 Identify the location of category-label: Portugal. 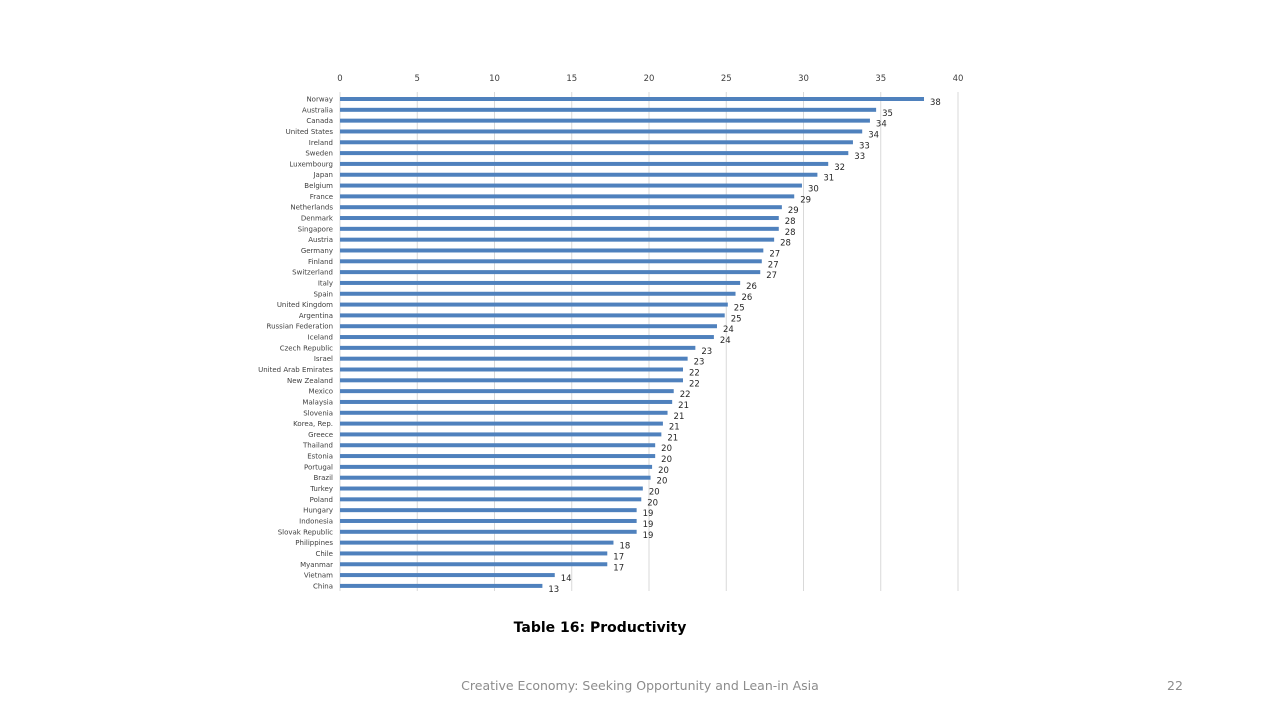
(318, 467).